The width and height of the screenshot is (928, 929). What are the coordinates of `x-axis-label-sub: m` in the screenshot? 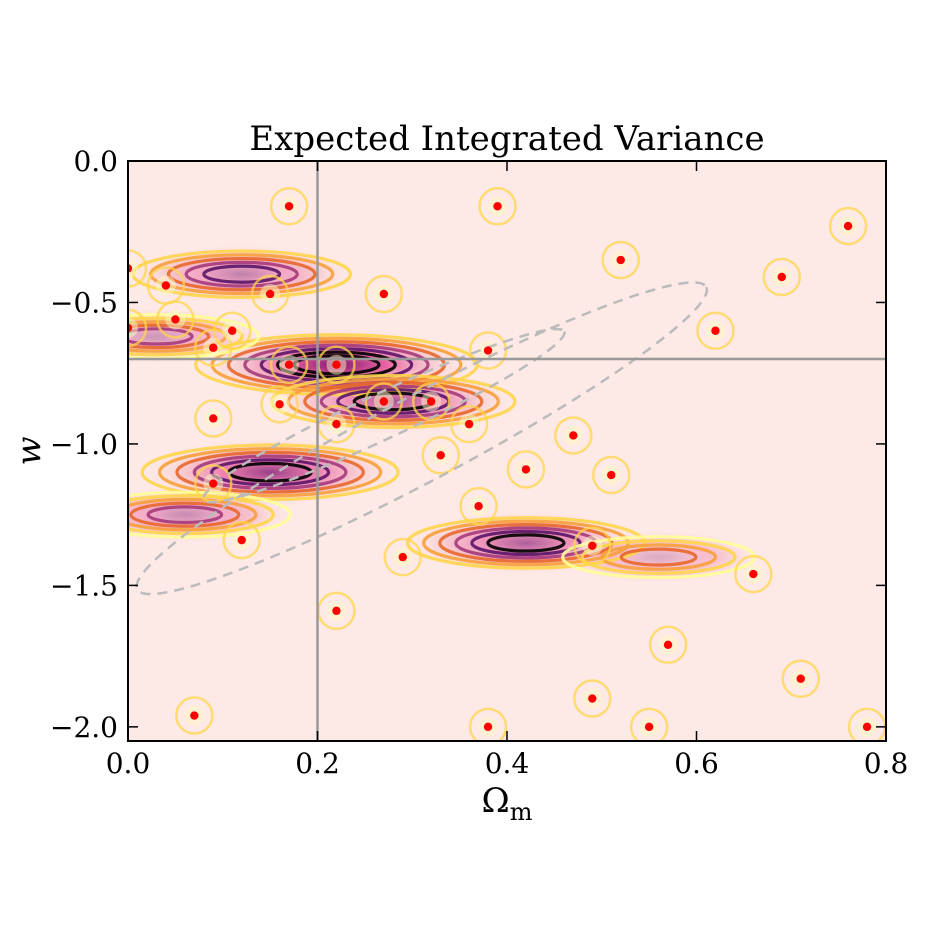 It's located at (521, 812).